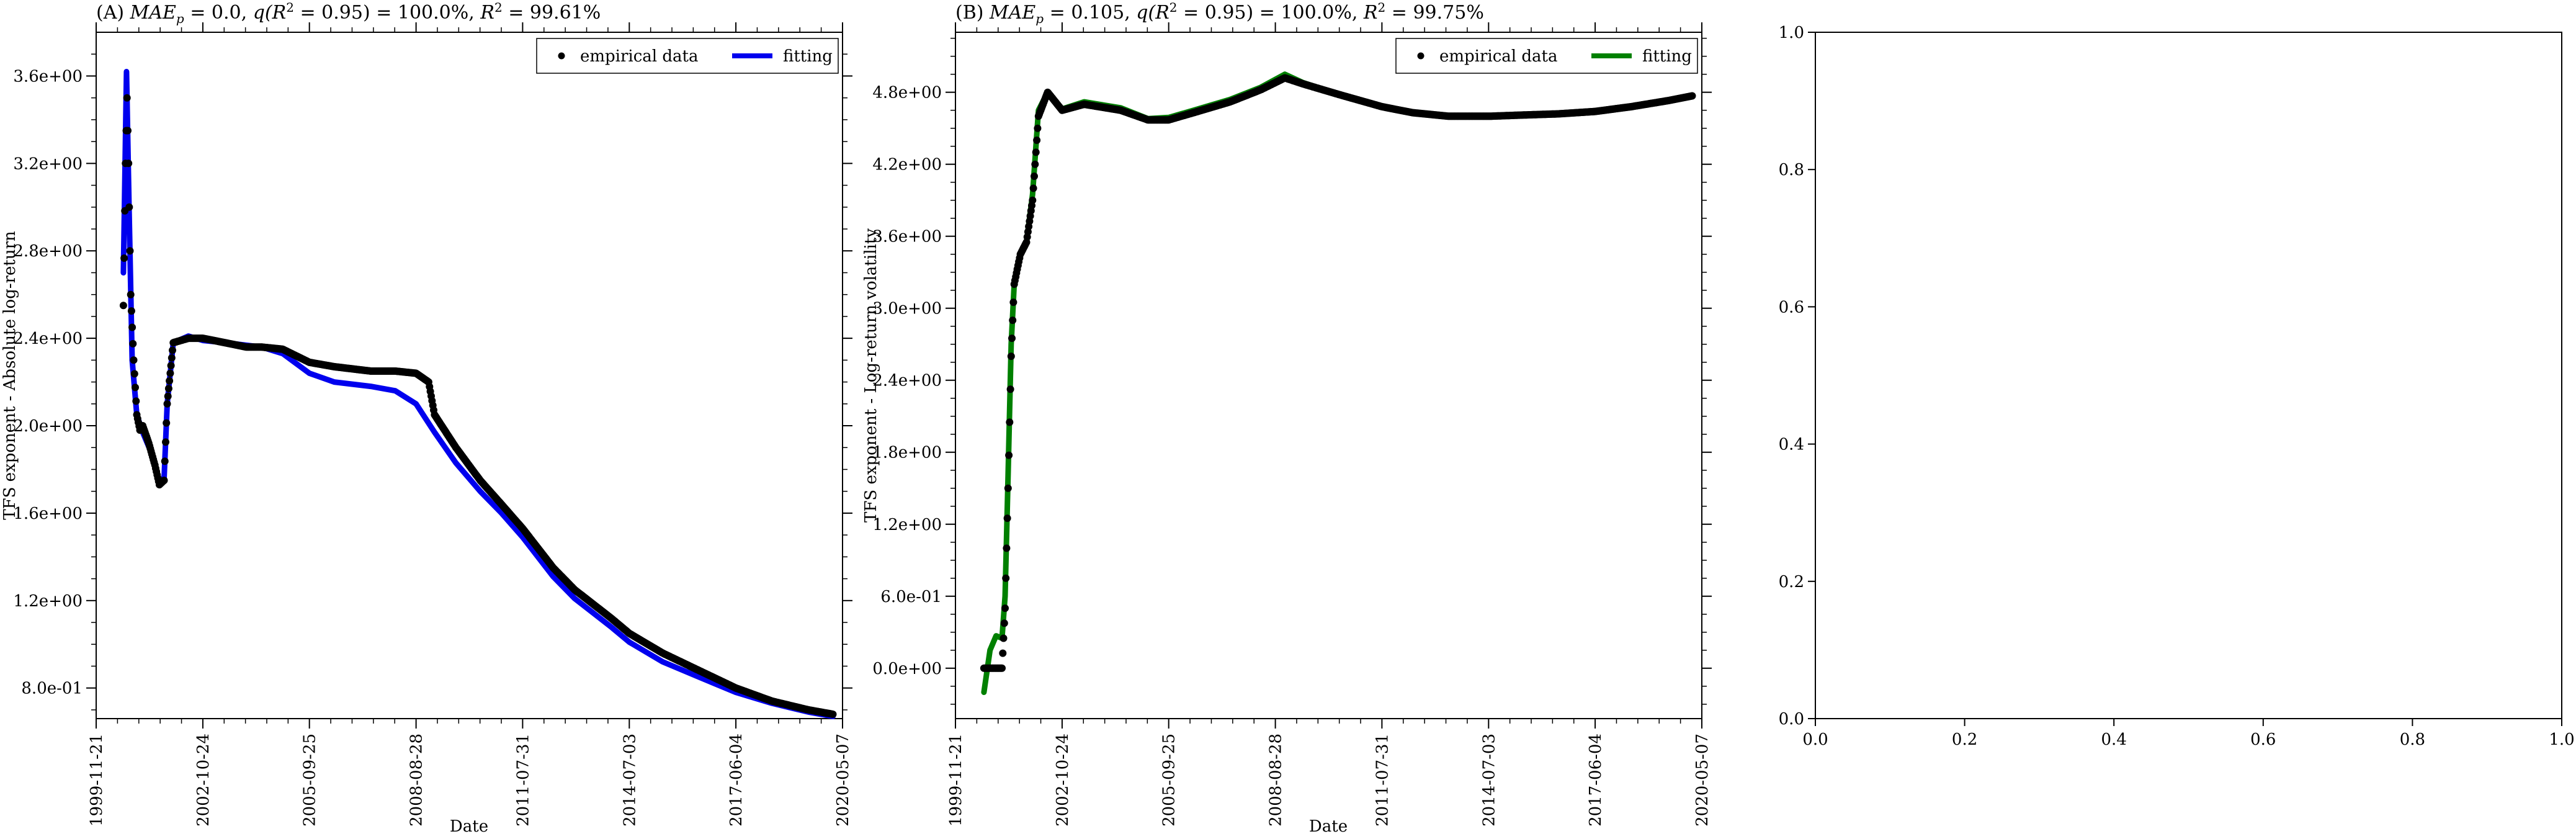 The width and height of the screenshot is (2576, 839). I want to click on panel-a-y-label: TFS exponent - Absolute log-return, so click(10, 376).